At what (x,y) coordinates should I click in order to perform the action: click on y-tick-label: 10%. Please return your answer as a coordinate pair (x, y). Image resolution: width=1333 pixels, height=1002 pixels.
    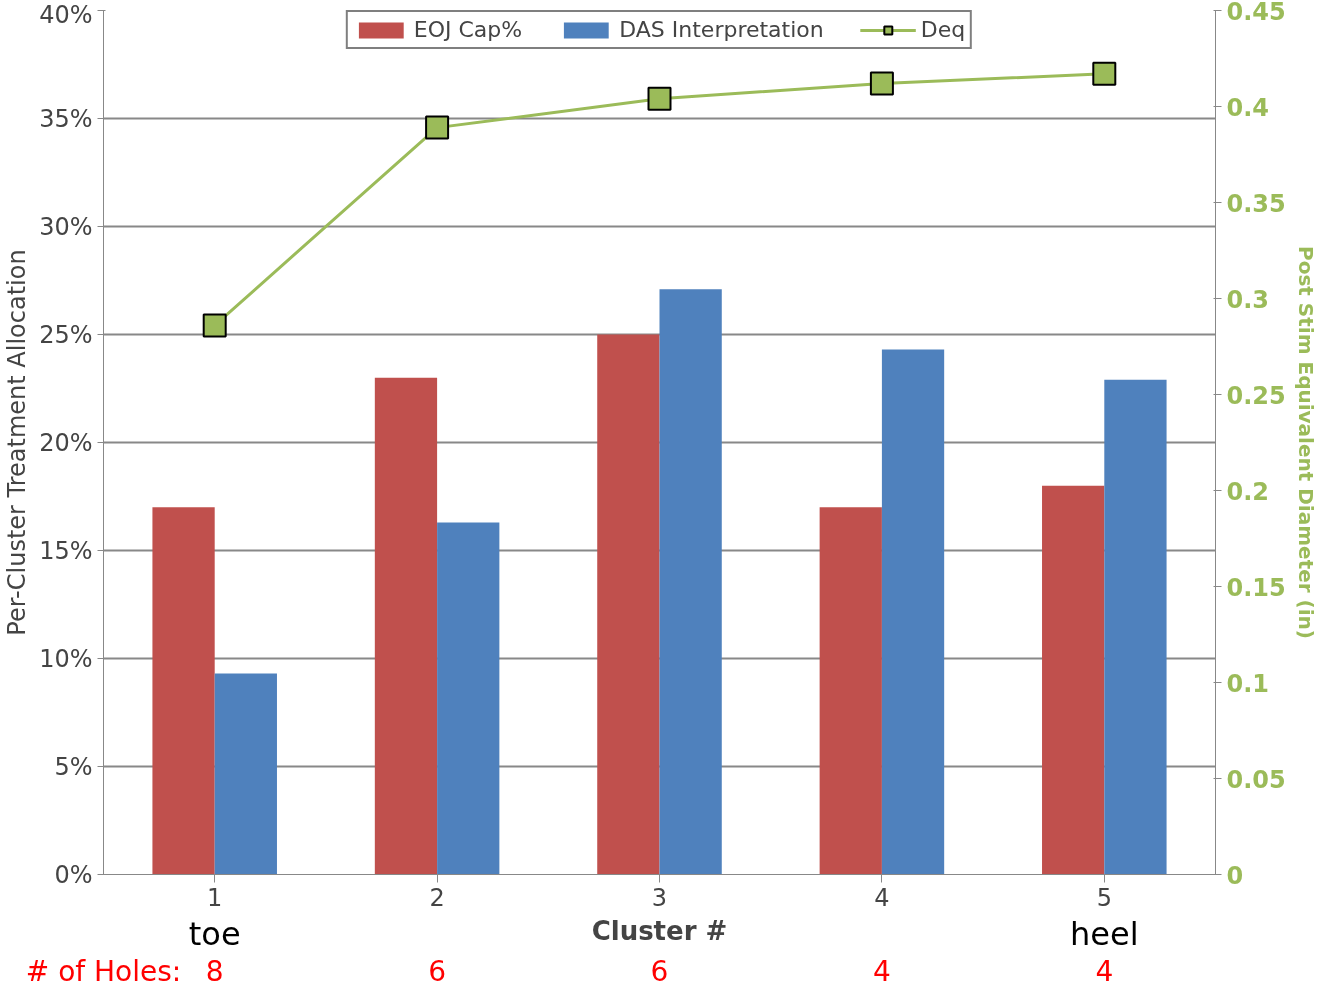
    Looking at the image, I should click on (66, 658).